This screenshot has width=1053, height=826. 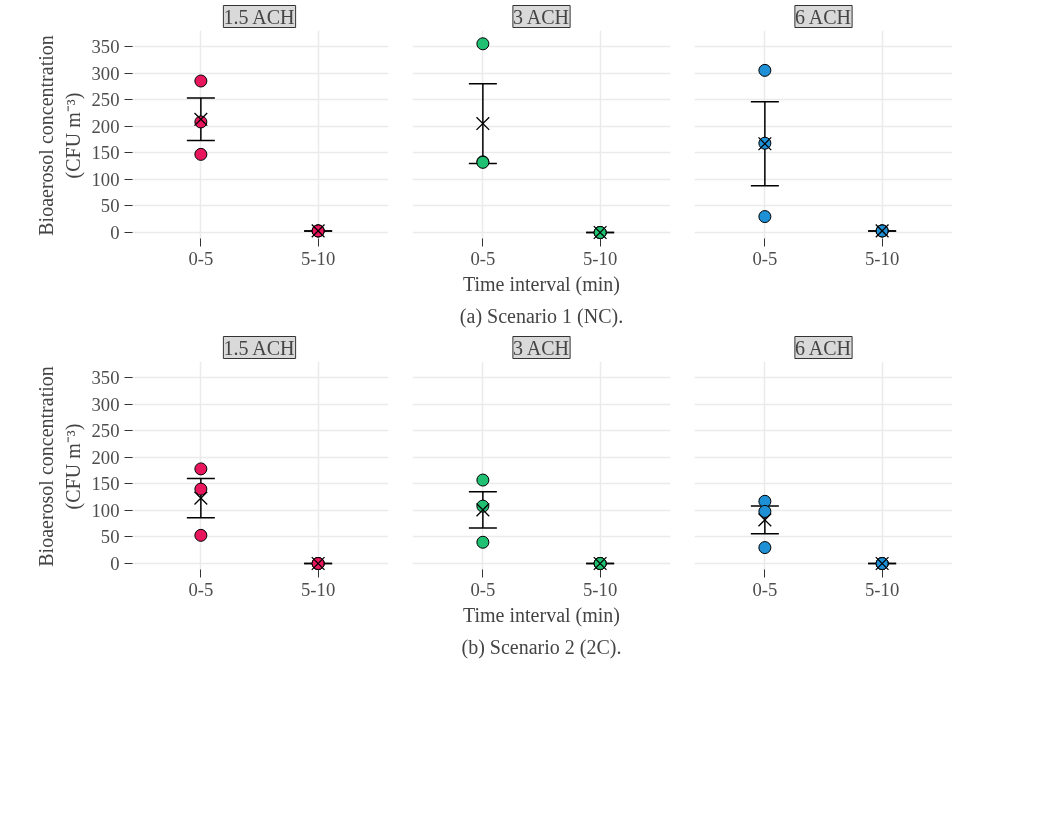 I want to click on text: (a) Scenario 1 (NC)., so click(x=541, y=316).